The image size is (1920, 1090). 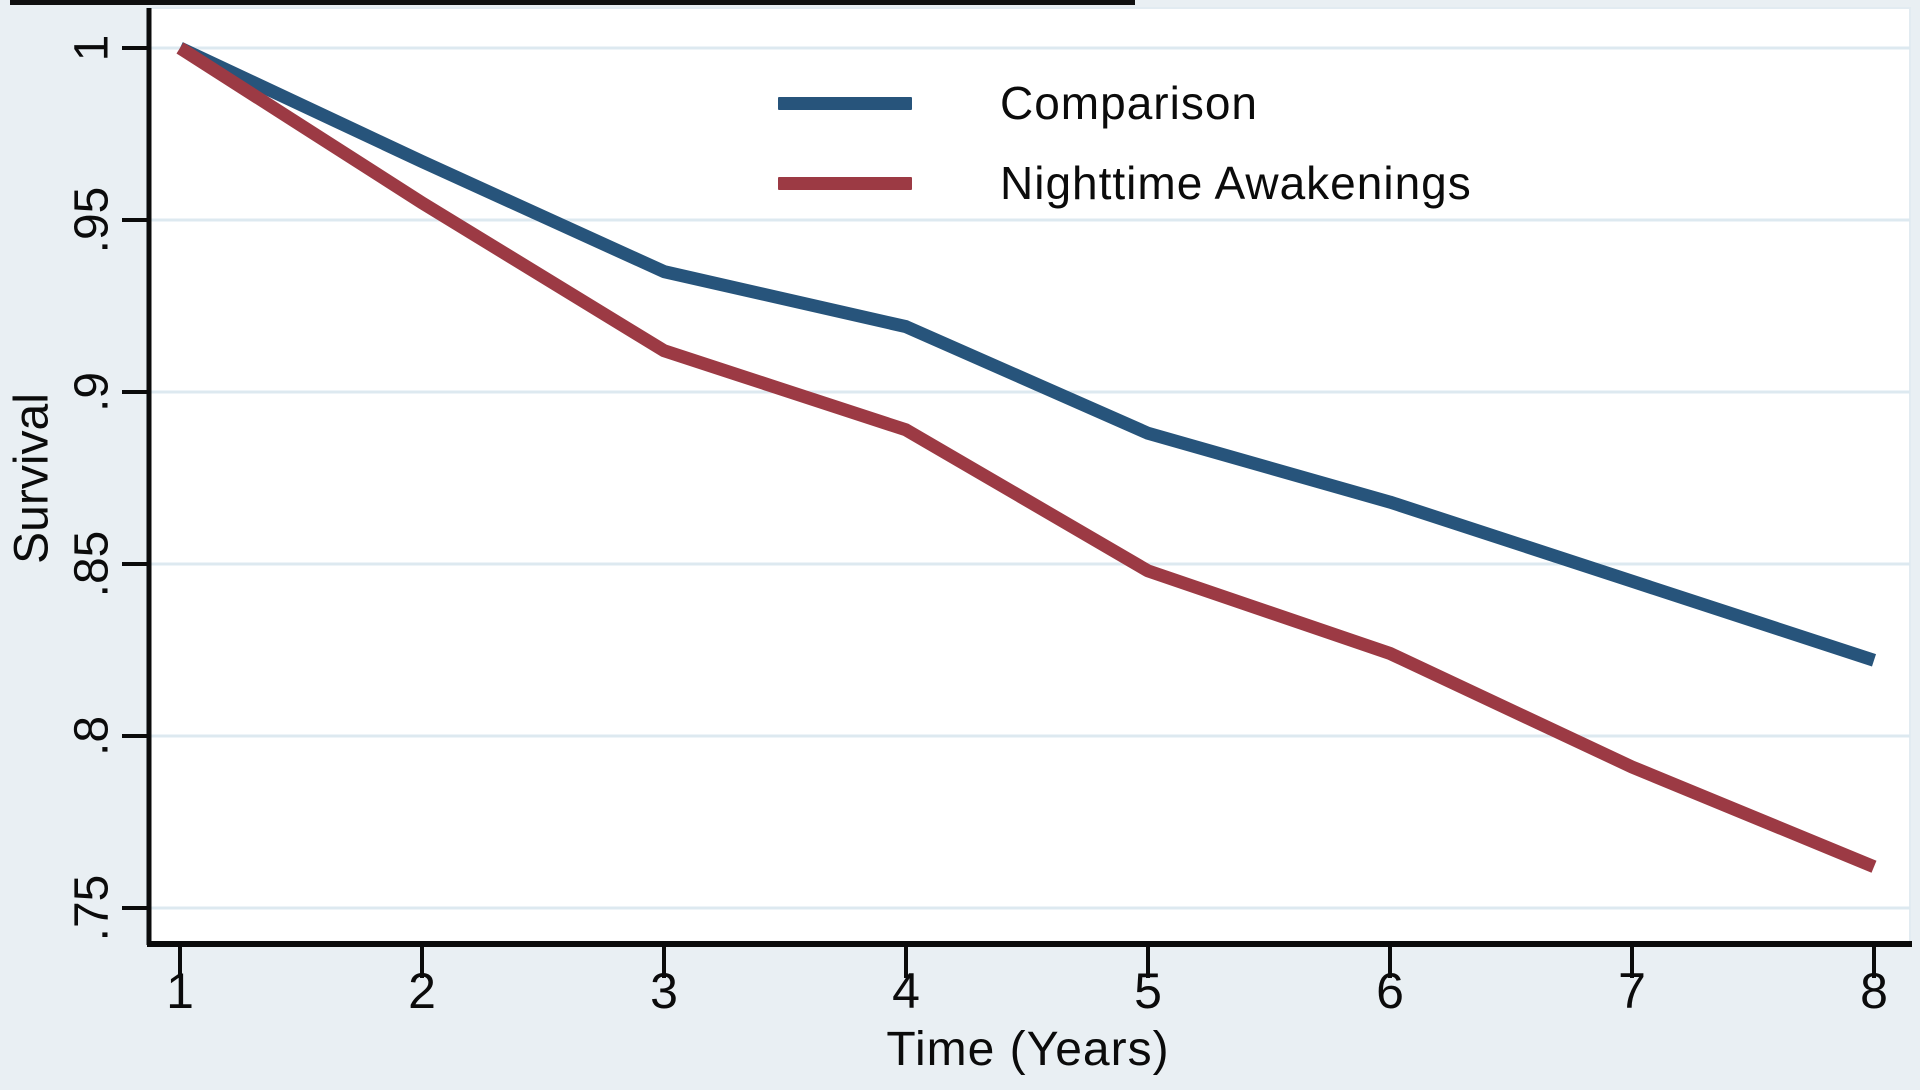 What do you see at coordinates (664, 991) in the screenshot?
I see `x-tick-label-3: 3` at bounding box center [664, 991].